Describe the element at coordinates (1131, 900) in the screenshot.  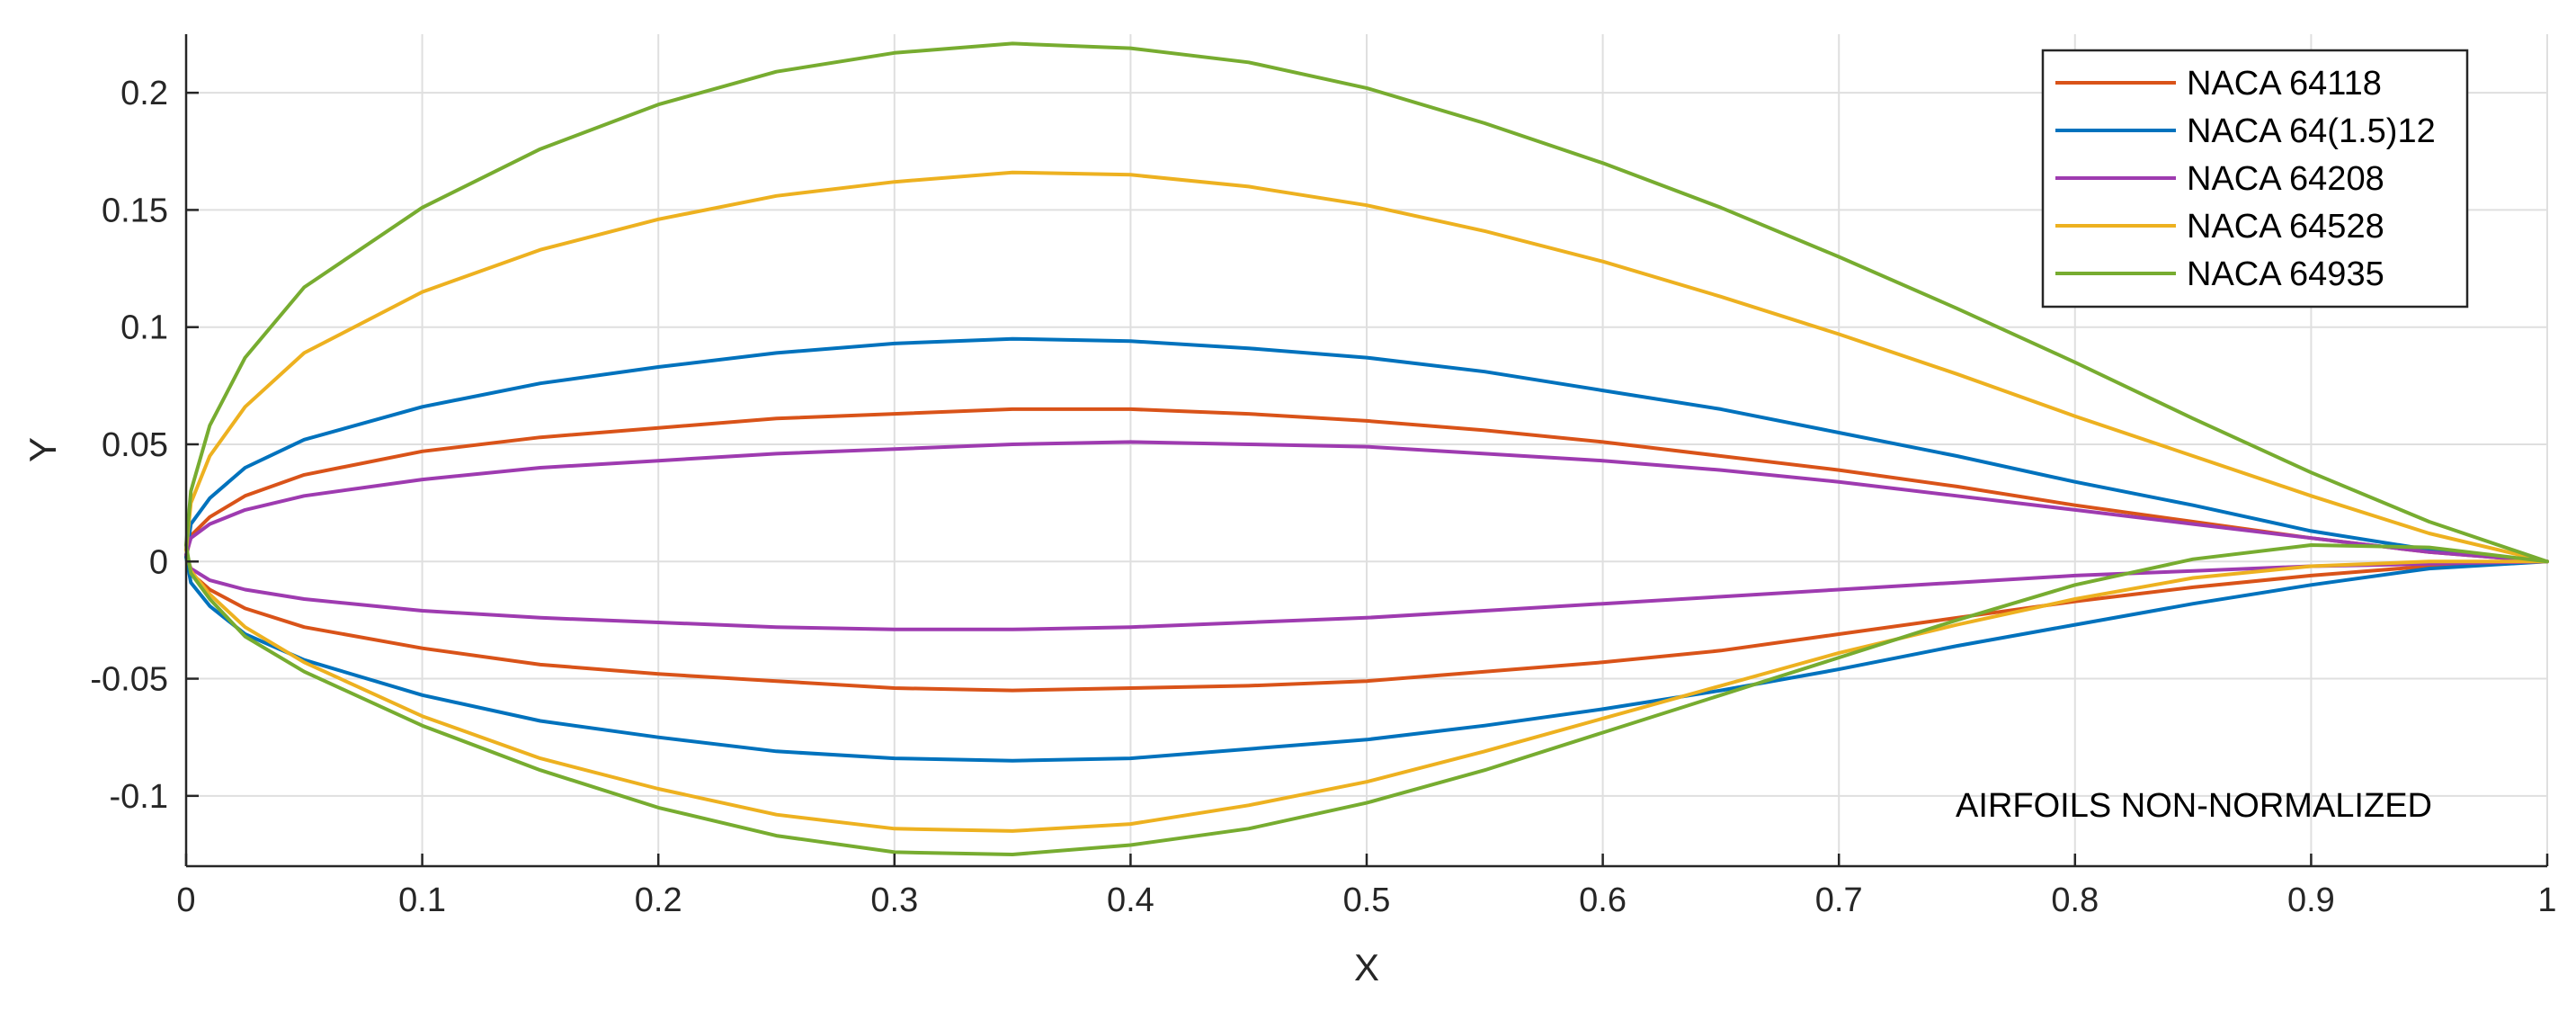
I see `x-tick-label: 0.4` at that location.